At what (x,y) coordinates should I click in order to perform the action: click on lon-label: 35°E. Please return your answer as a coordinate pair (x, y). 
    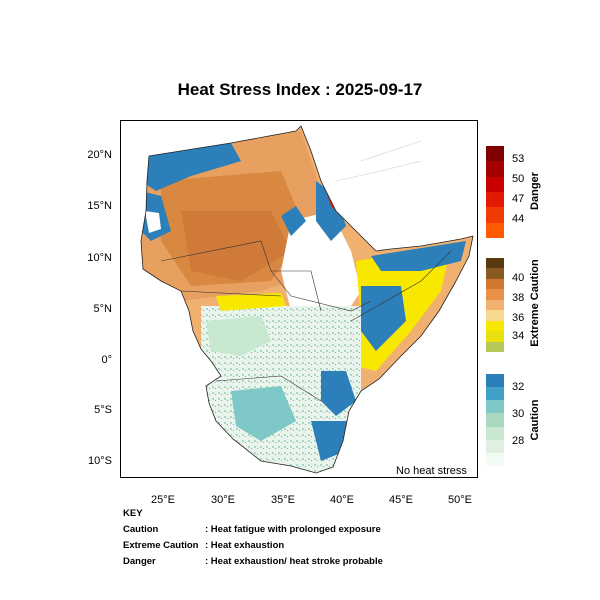
    Looking at the image, I should click on (283, 500).